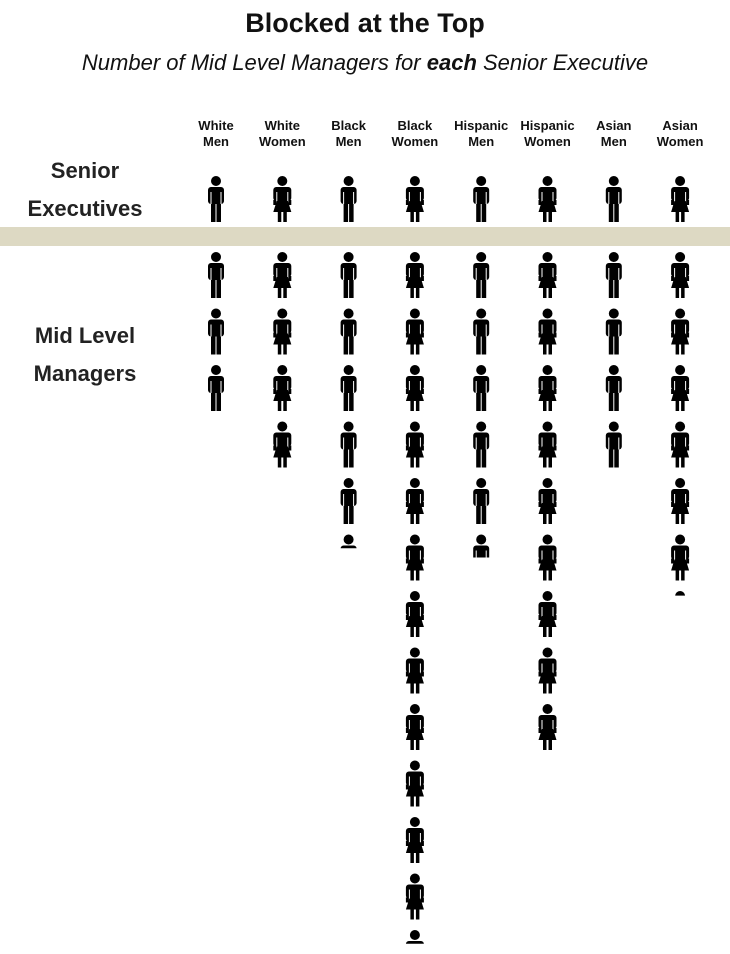  Describe the element at coordinates (348, 133) in the screenshot. I see `category-label: Black Men` at that location.